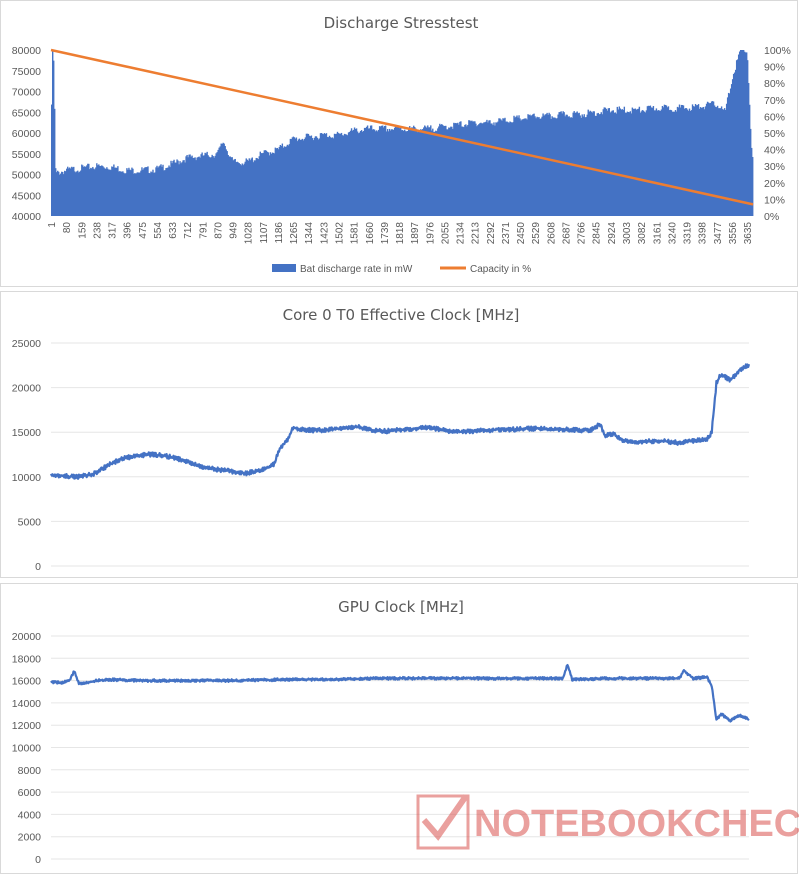 Image resolution: width=799 pixels, height=875 pixels. I want to click on y-tick-label-right: 60%, so click(774, 117).